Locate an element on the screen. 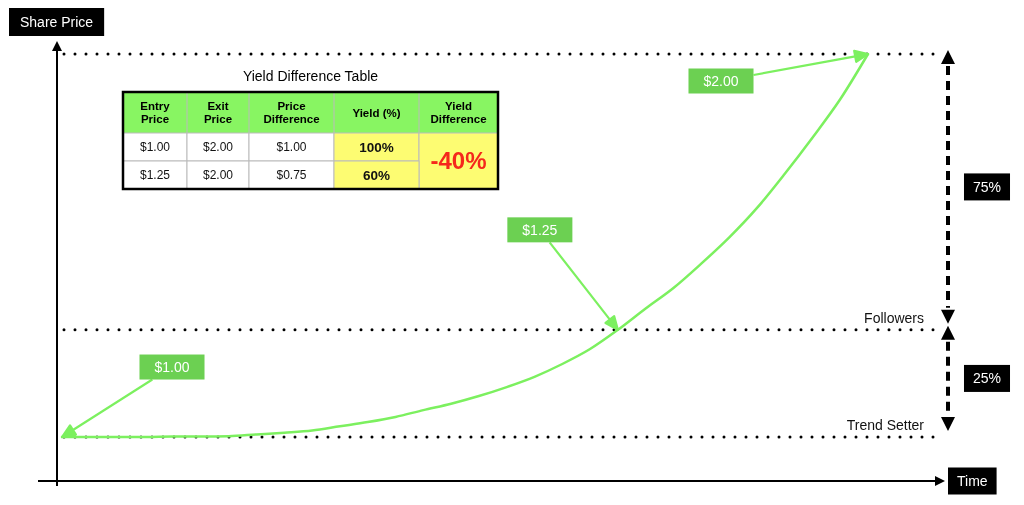 This screenshot has height=505, width=1024. text: $1.25 is located at coordinates (155, 175).